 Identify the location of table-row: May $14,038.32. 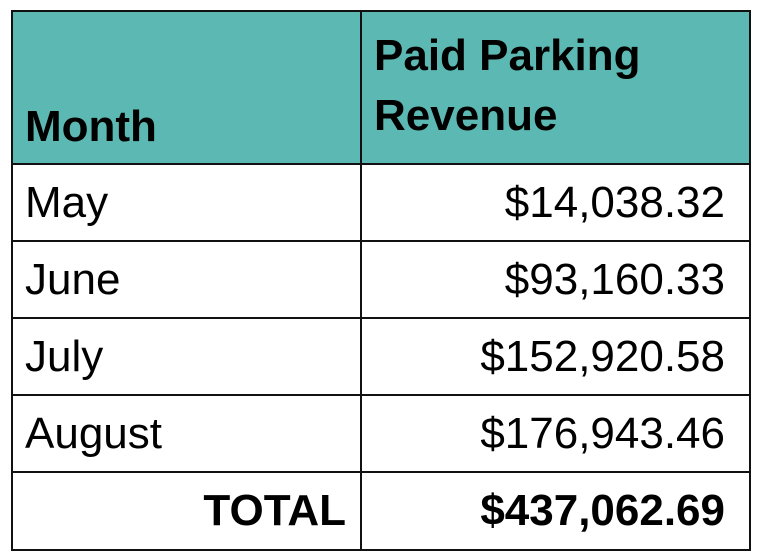
(381, 202).